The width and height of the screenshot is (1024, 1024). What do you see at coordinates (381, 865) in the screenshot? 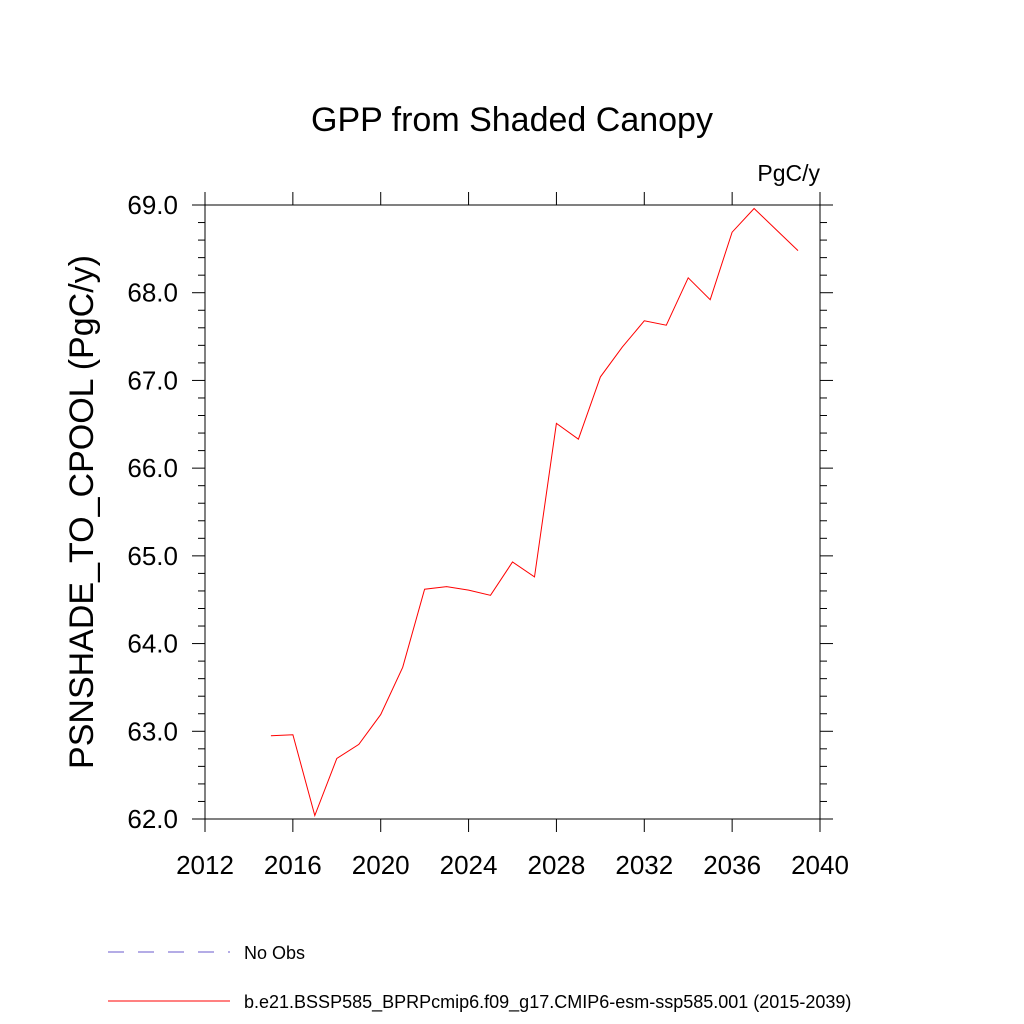
I see `x-tick-label: 2020` at bounding box center [381, 865].